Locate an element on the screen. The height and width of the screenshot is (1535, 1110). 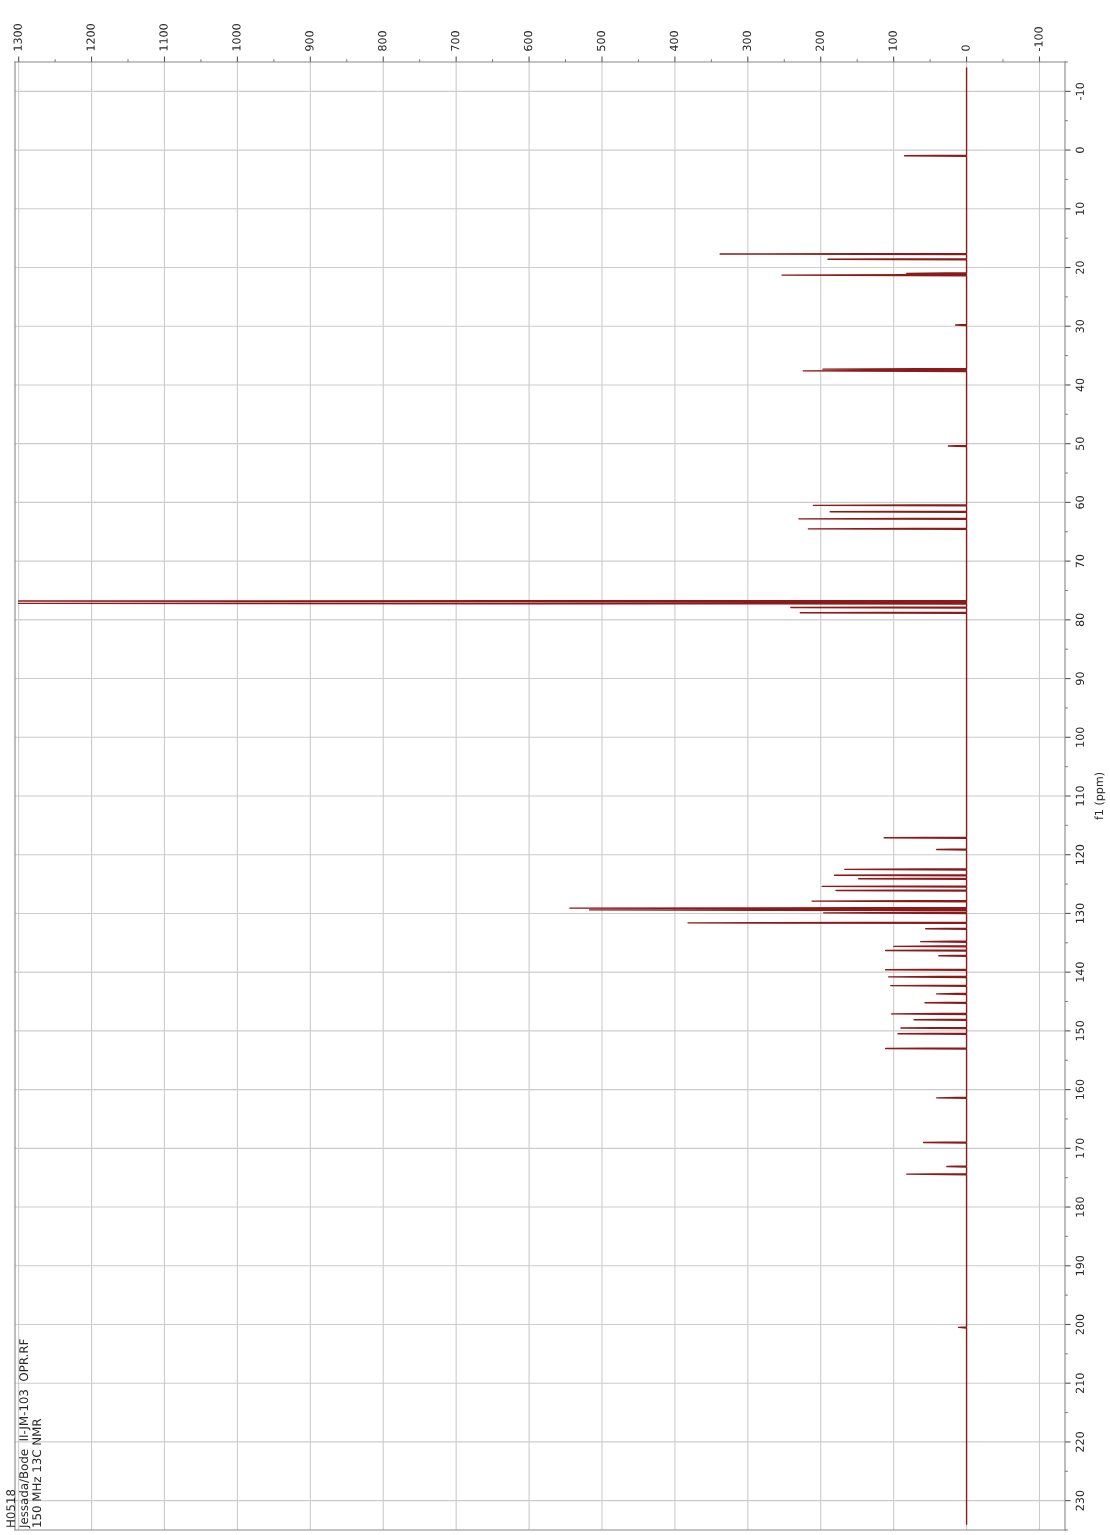
y-tick-label: 230 is located at coordinates (1080, 1500).